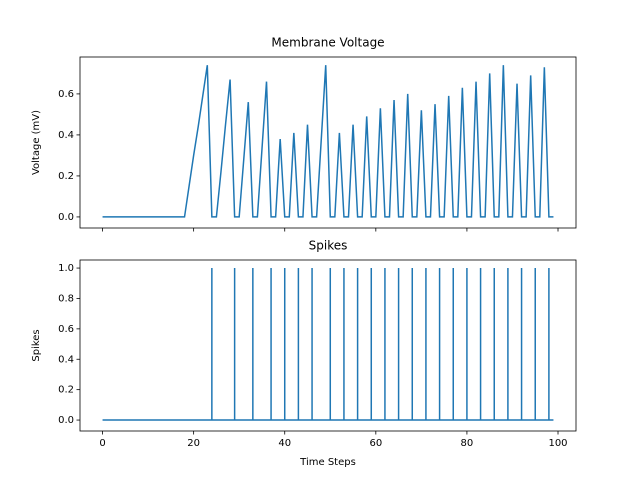 The height and width of the screenshot is (480, 640). Describe the element at coordinates (467, 443) in the screenshot. I see `x-tick-label: 80` at that location.